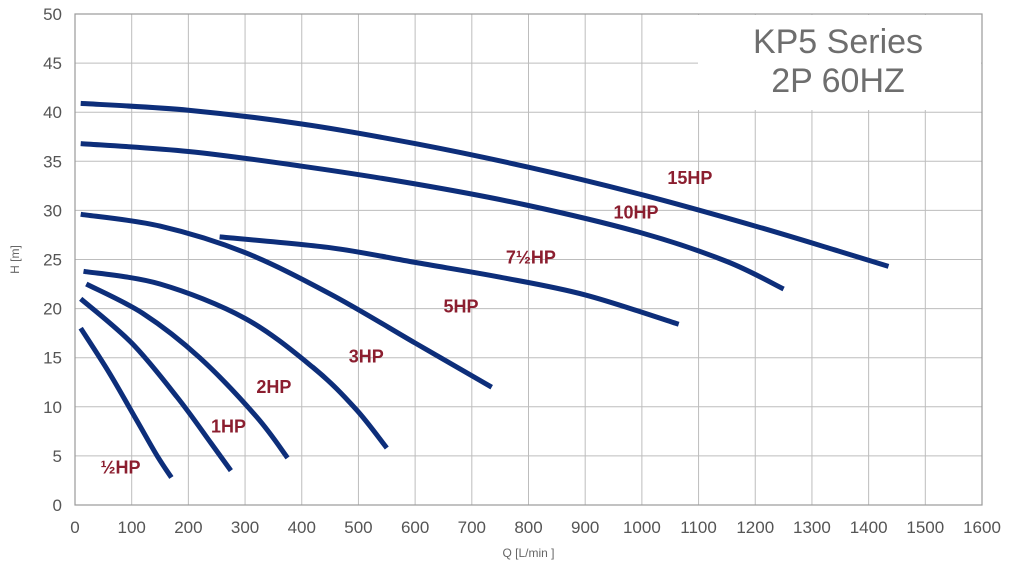  Describe the element at coordinates (52, 63) in the screenshot. I see `y-tick-label: 45` at that location.